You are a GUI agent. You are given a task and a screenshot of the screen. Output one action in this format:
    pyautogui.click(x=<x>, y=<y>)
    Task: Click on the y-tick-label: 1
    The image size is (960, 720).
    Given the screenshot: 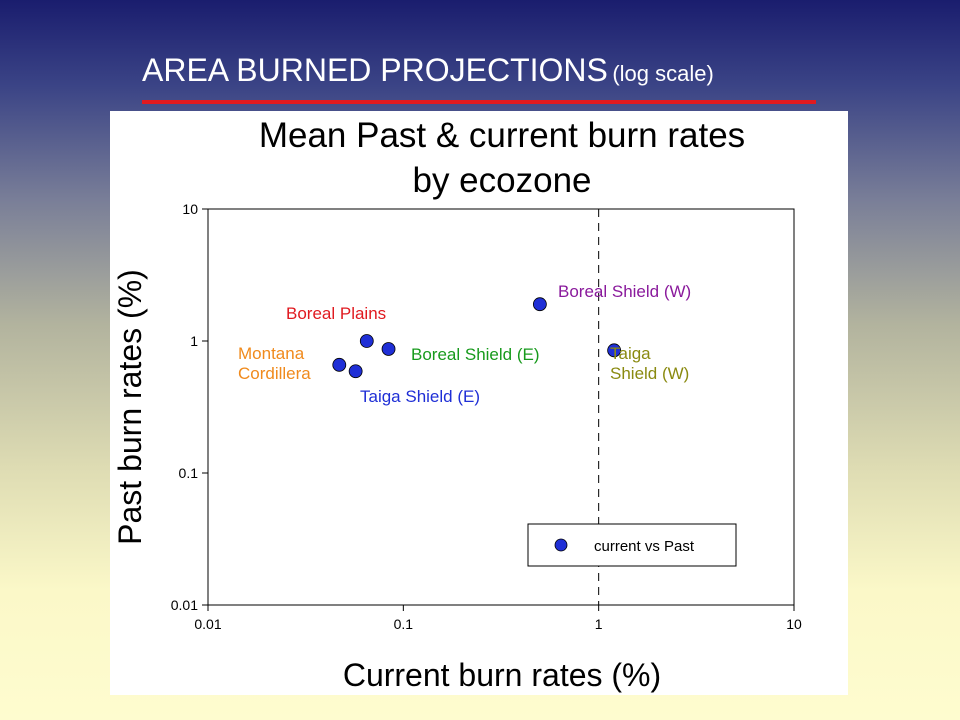 What is the action you would take?
    pyautogui.click(x=194, y=341)
    